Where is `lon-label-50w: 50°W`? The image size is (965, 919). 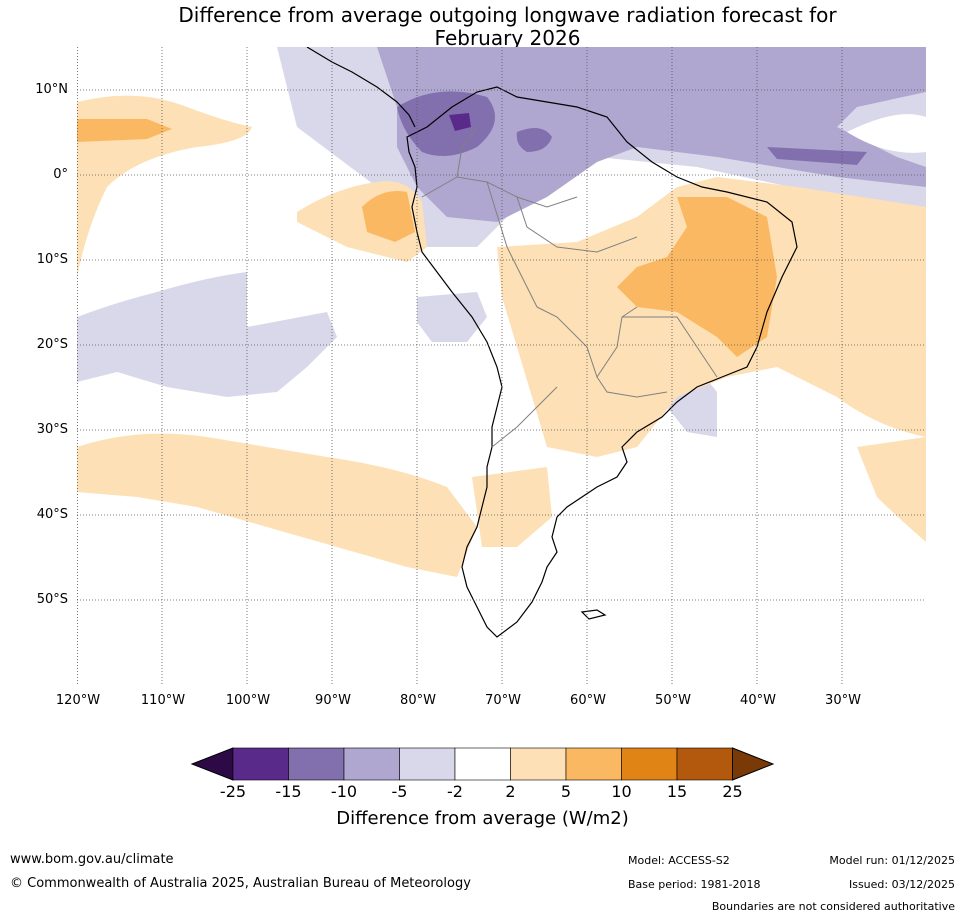 lon-label-50w: 50°W is located at coordinates (673, 700).